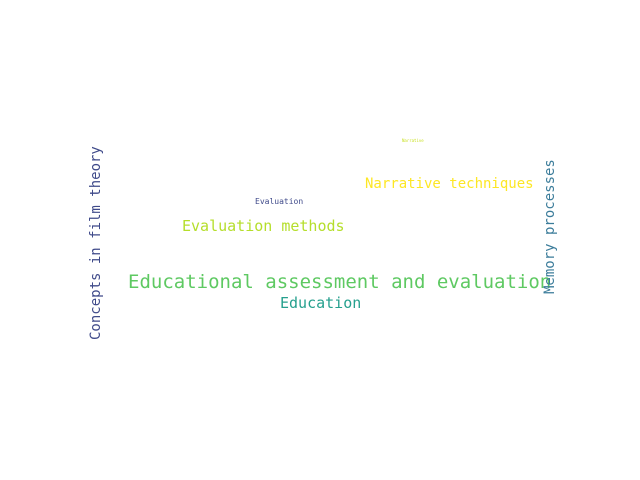 Image resolution: width=640 pixels, height=480 pixels. Describe the element at coordinates (96, 243) in the screenshot. I see `word-concepts-film-theory: Concepts in film theory` at that location.